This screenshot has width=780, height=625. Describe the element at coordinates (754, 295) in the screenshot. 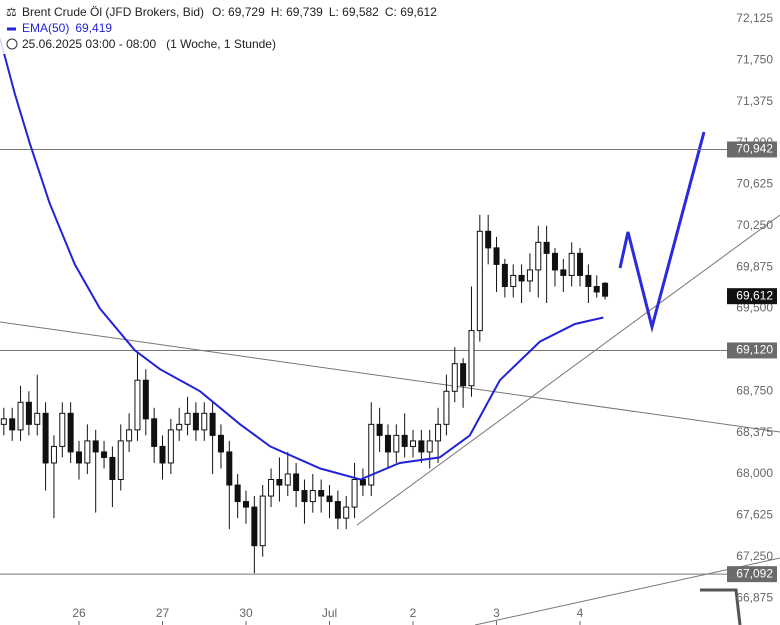

I see `last-price-label: 69,612` at that location.